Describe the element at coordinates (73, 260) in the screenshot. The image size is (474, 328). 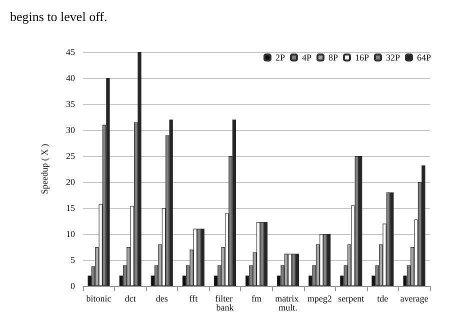
I see `y-tick-label: 5` at that location.